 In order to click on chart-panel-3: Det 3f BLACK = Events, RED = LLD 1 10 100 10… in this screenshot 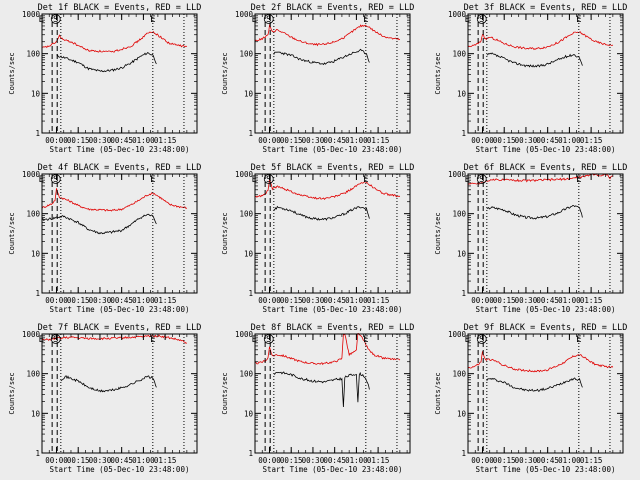, I will do `click(530, 78)`.